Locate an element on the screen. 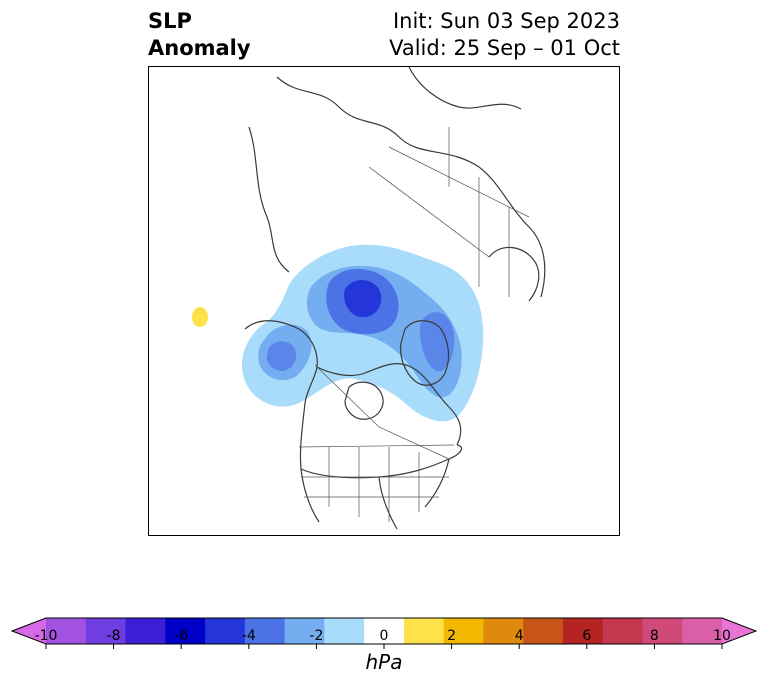 Image resolution: width=768 pixels, height=686 pixels. contour-minus3-alaska is located at coordinates (281, 356).